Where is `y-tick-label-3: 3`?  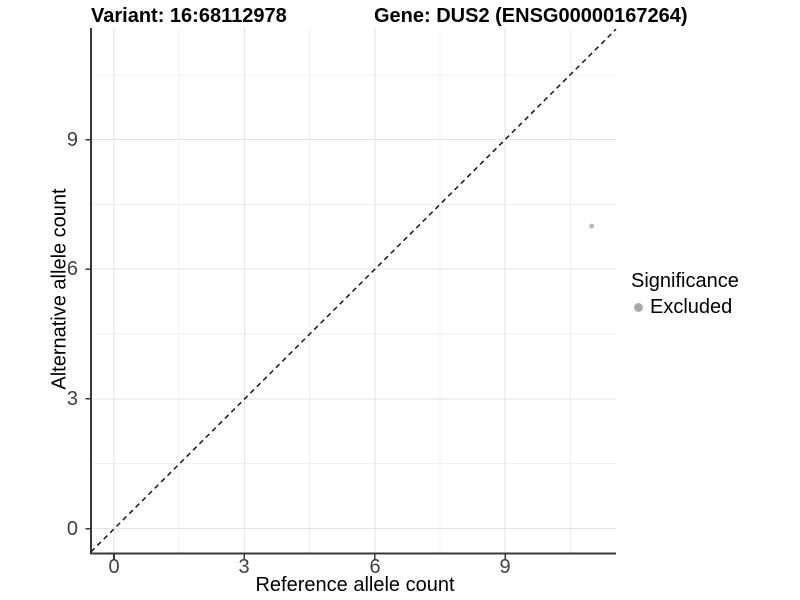 y-tick-label-3: 3 is located at coordinates (72, 399).